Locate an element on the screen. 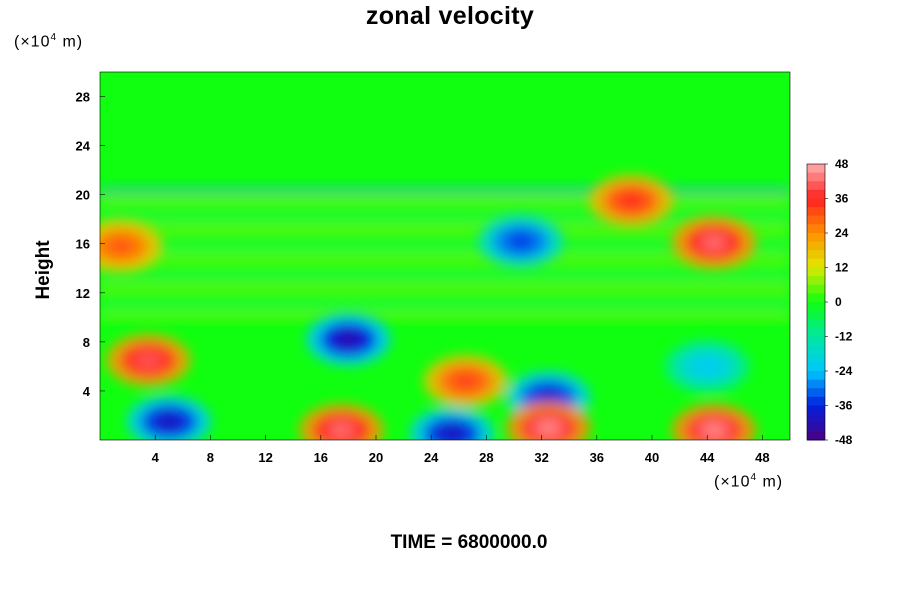  x-tick-label: 8 is located at coordinates (210, 457).